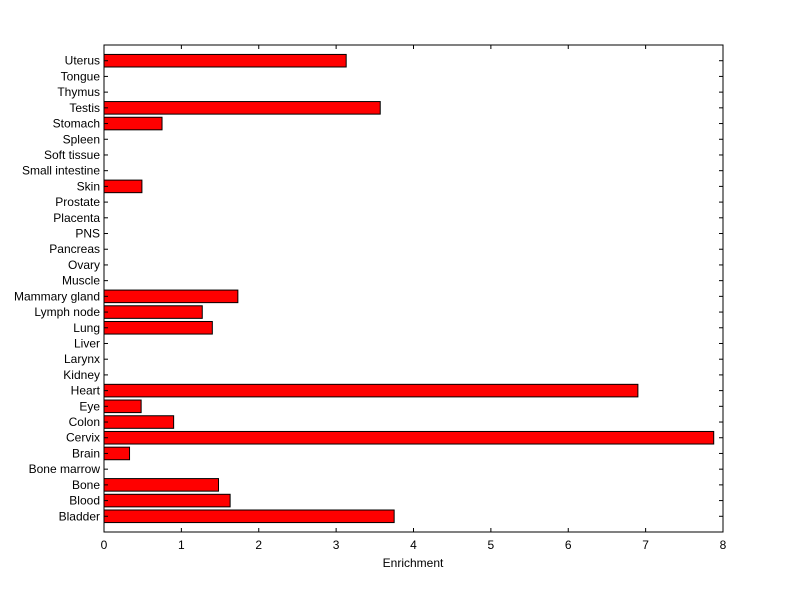  I want to click on bar-heart, so click(371, 390).